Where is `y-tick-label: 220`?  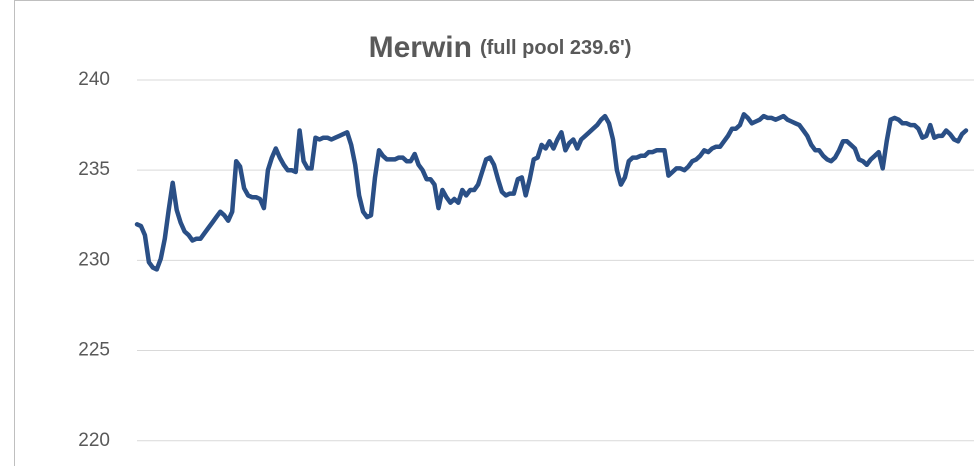
y-tick-label: 220 is located at coordinates (94, 440).